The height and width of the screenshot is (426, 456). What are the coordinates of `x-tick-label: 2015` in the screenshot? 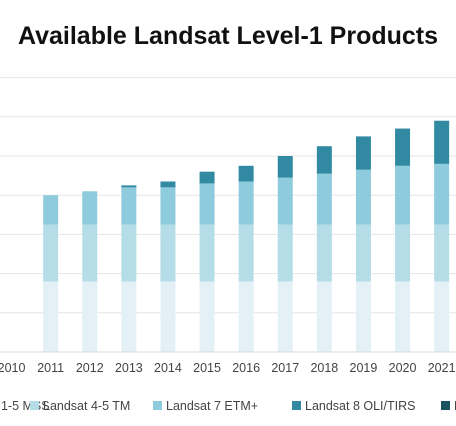 It's located at (207, 368).